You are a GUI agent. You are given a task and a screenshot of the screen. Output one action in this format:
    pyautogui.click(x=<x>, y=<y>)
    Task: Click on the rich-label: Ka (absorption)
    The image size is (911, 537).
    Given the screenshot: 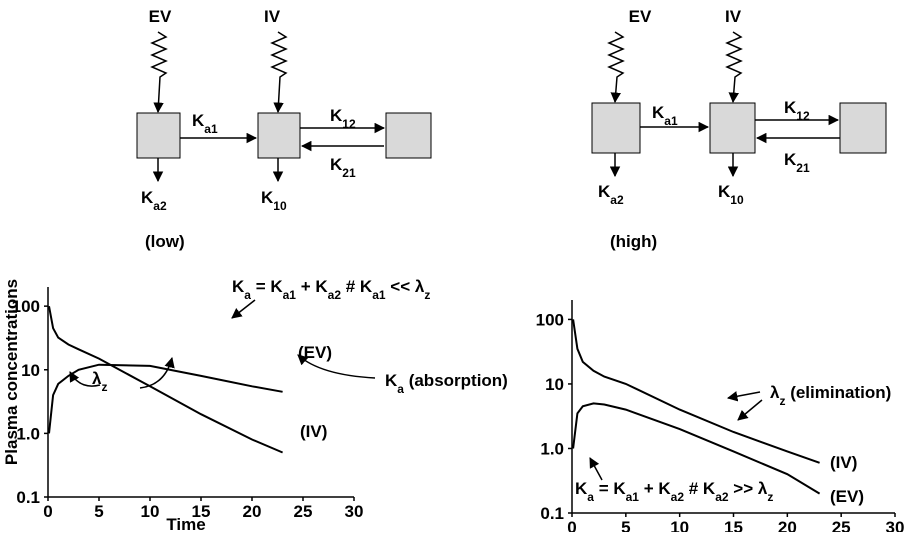 What is the action you would take?
    pyautogui.click(x=446, y=383)
    